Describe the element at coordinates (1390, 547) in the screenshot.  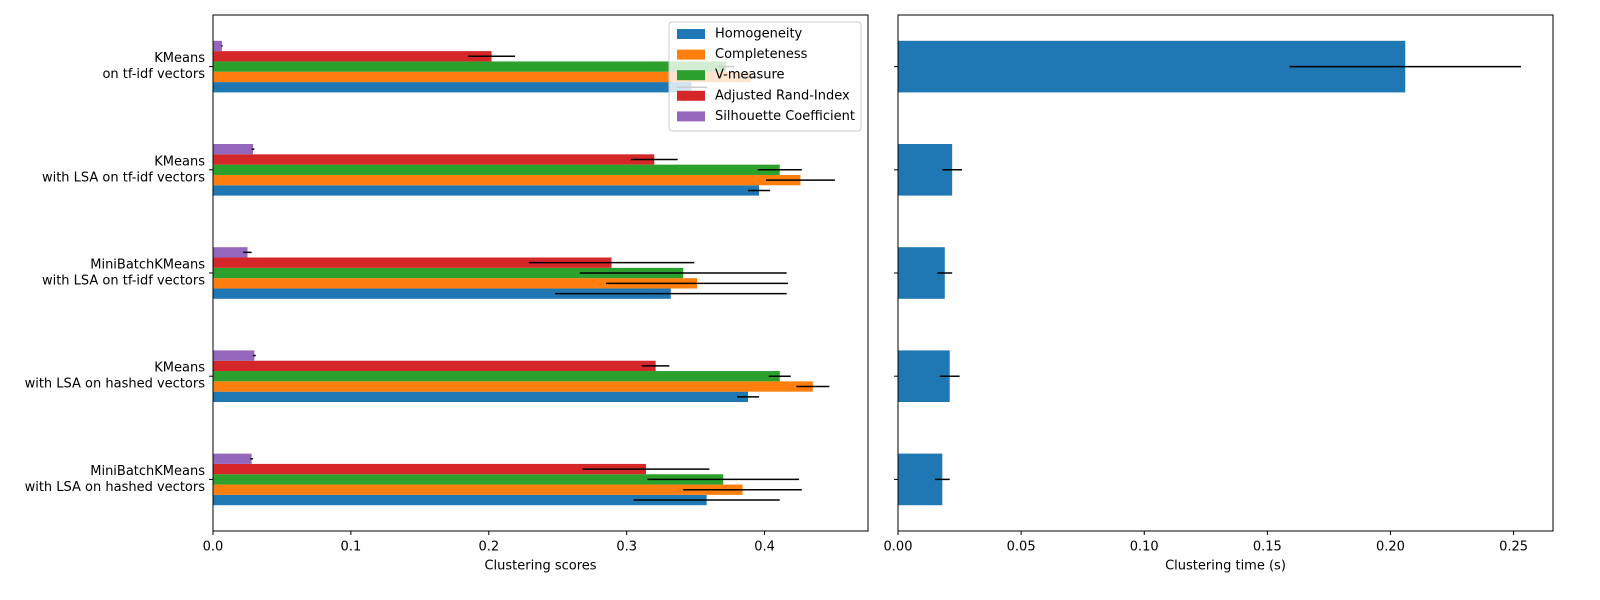
I see `x-tick-label: 0.20` at that location.